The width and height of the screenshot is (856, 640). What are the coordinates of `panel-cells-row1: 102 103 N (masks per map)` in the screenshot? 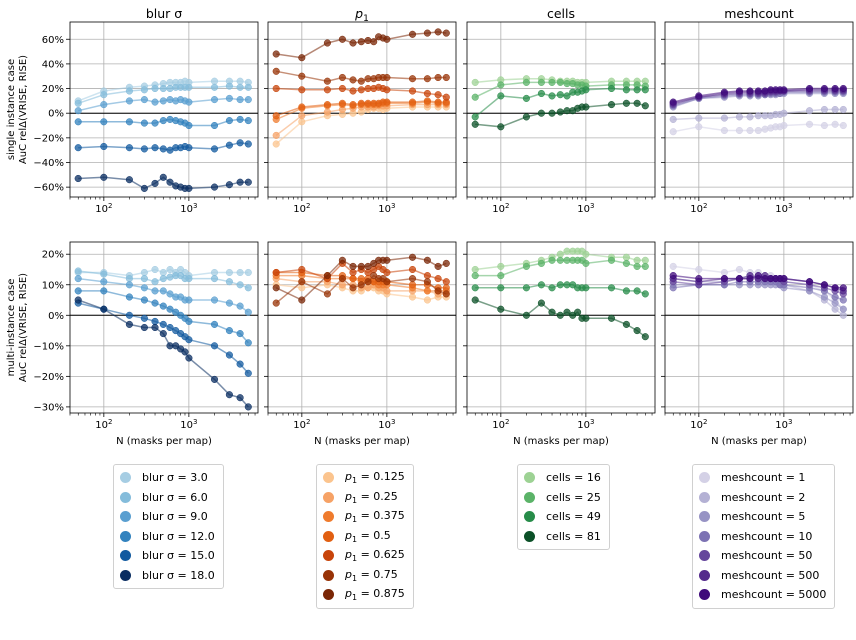 It's located at (559, 344).